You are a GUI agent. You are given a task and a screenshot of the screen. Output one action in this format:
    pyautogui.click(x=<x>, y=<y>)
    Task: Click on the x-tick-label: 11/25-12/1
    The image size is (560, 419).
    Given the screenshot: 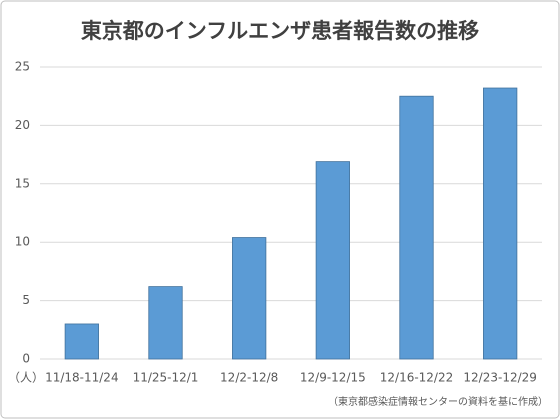 What is the action you would take?
    pyautogui.click(x=166, y=378)
    